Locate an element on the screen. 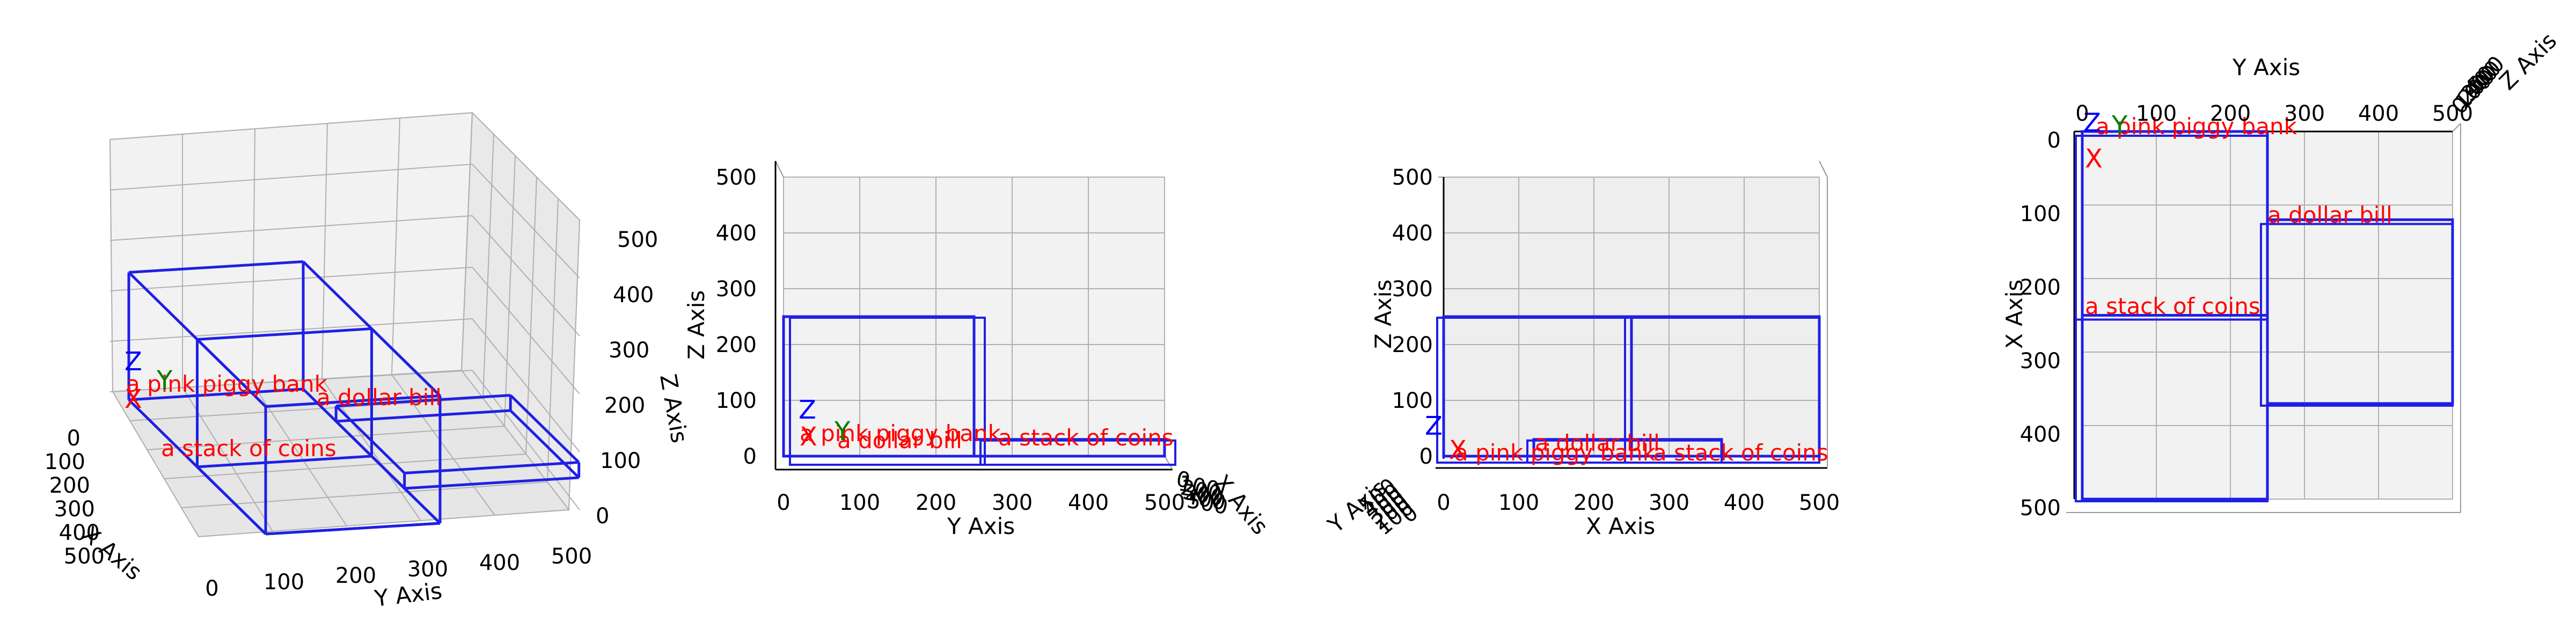 This screenshot has width=2576, height=644. perspective-x-letter: X is located at coordinates (133, 399).